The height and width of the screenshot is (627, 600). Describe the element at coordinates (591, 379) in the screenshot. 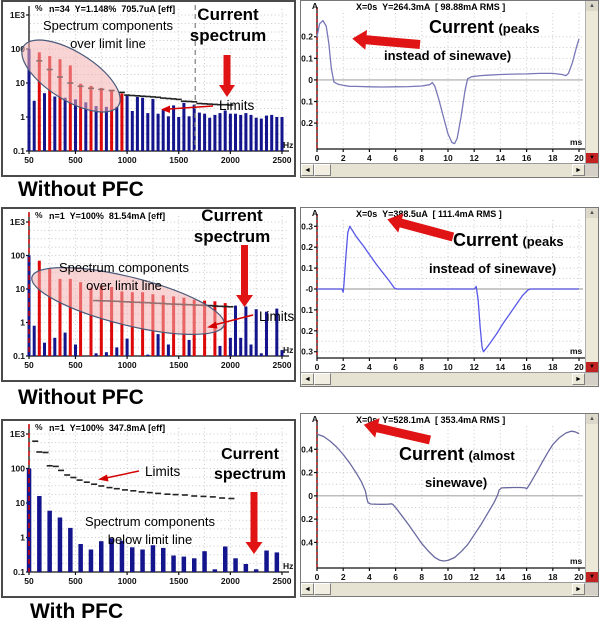

I see `scrollbar-corner` at that location.